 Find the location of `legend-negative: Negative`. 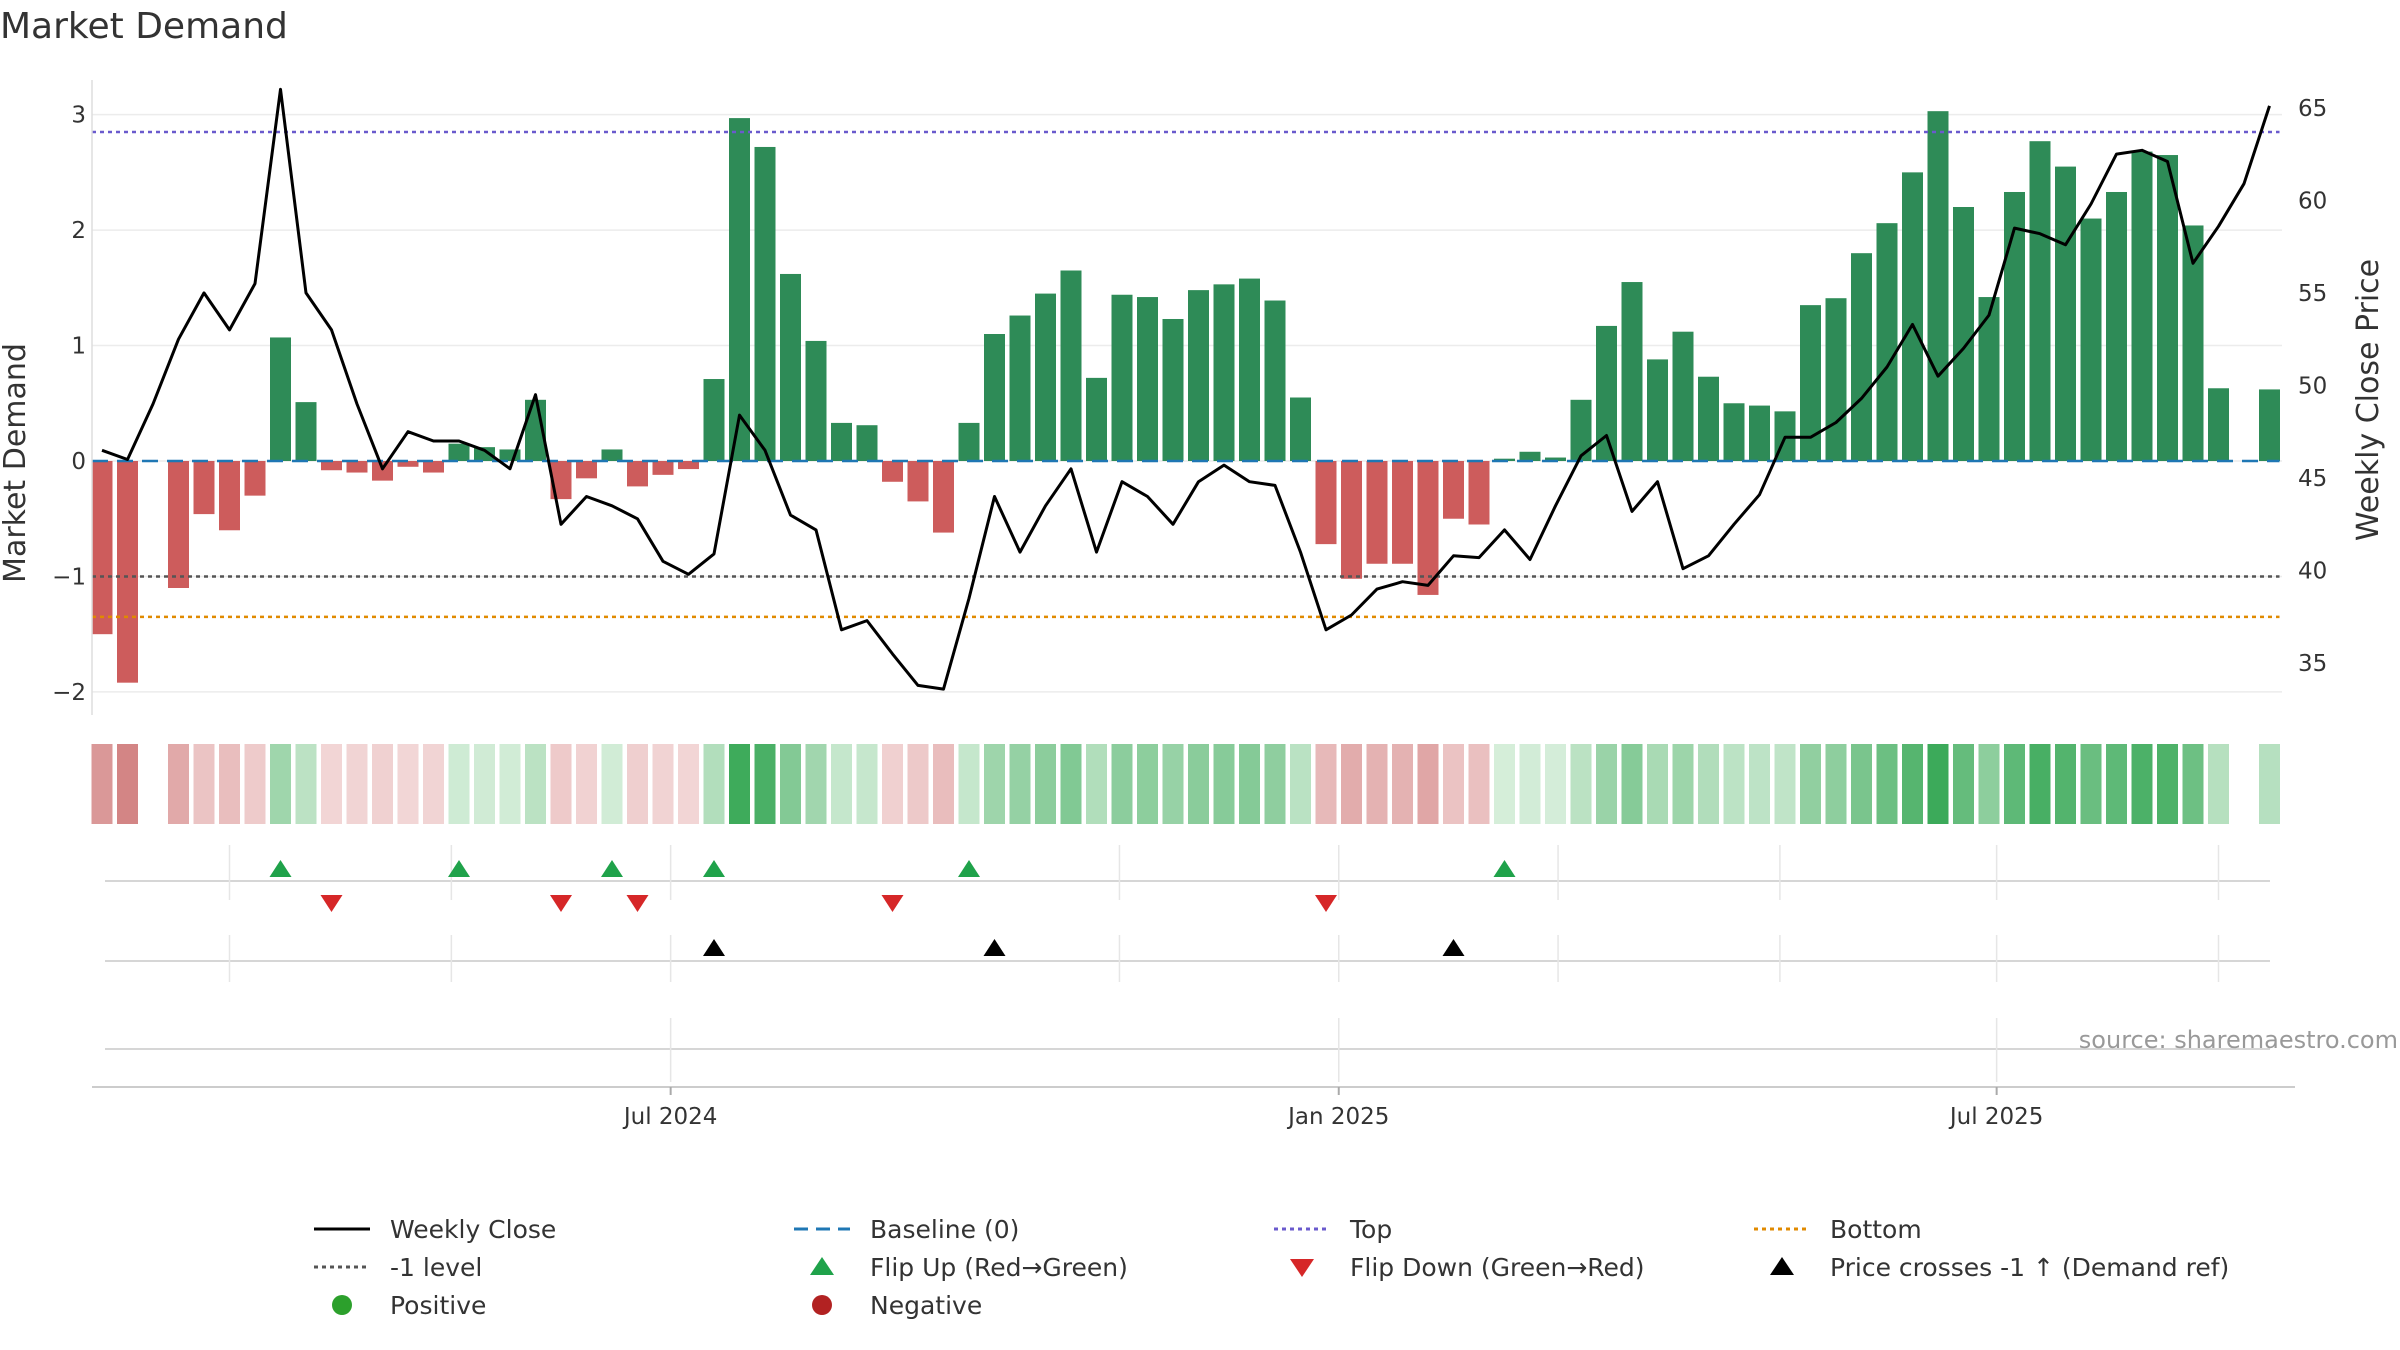

legend-negative: Negative is located at coordinates (886, 1305).